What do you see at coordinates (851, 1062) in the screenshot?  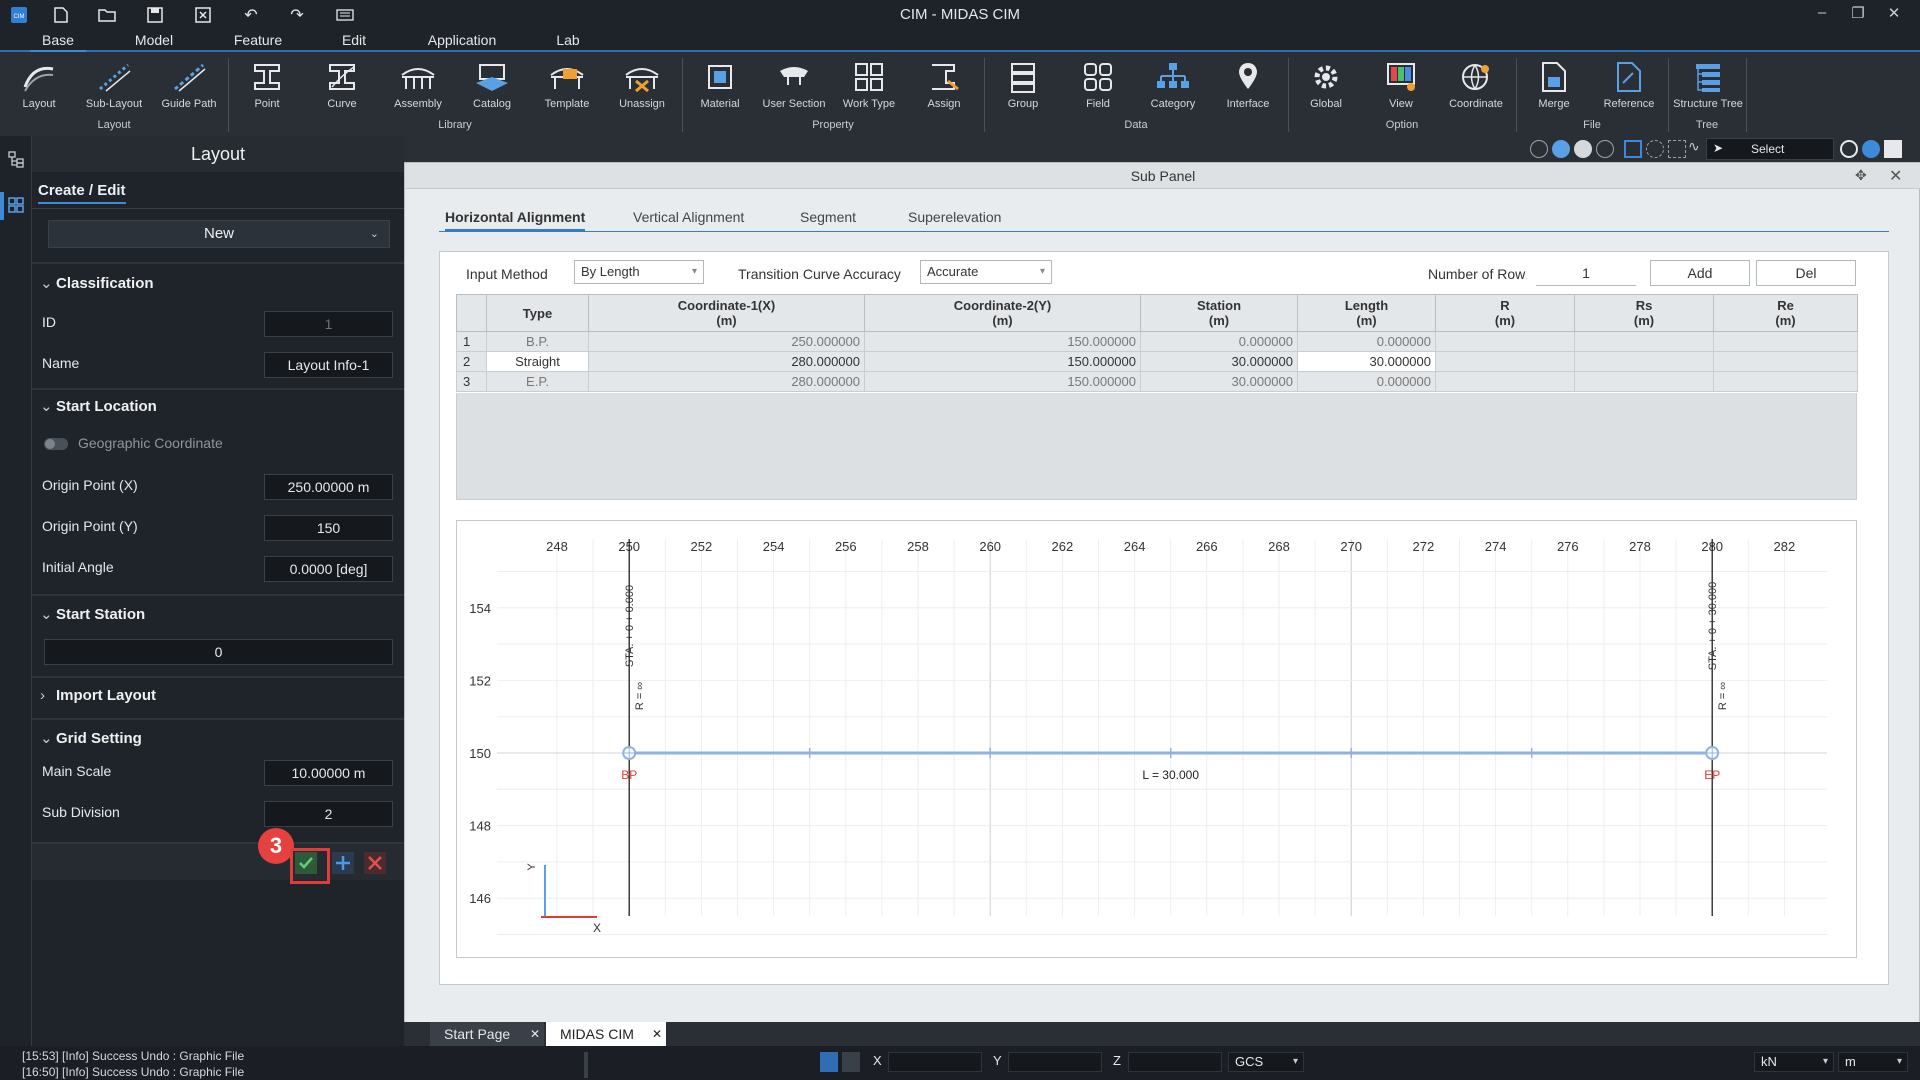 I see `angle-snap-icon` at bounding box center [851, 1062].